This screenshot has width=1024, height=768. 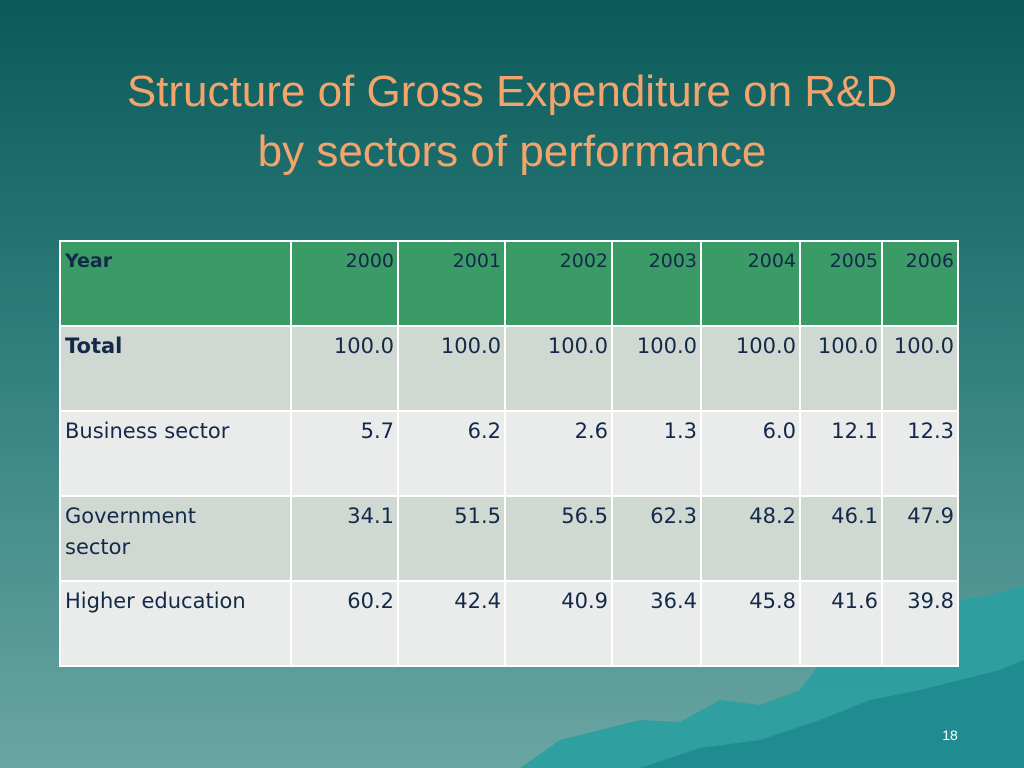 I want to click on table-cell: 12.1, so click(x=841, y=453).